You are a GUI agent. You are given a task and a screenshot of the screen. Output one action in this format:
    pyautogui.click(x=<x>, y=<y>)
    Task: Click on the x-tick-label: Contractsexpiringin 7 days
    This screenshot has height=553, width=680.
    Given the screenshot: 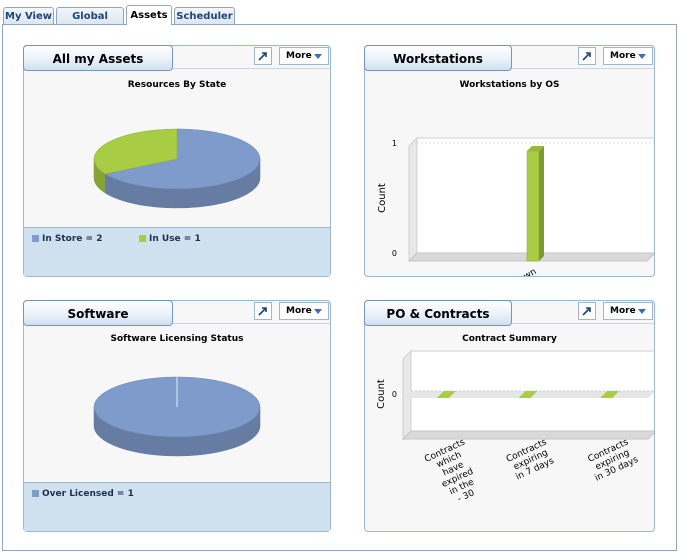 What is the action you would take?
    pyautogui.click(x=531, y=460)
    